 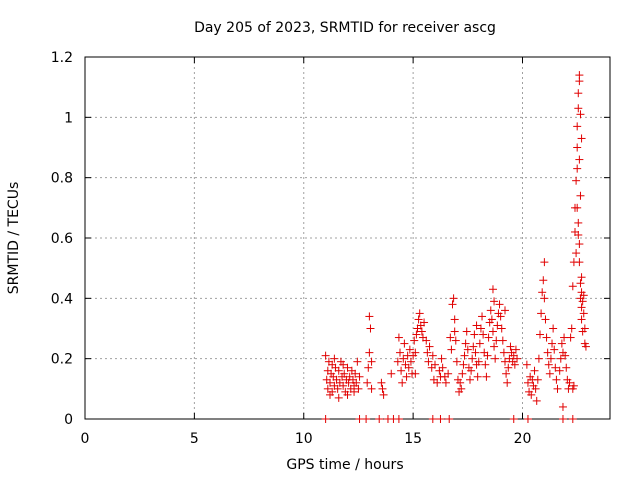 What do you see at coordinates (194, 439) in the screenshot?
I see `x-tick-label: 5` at bounding box center [194, 439].